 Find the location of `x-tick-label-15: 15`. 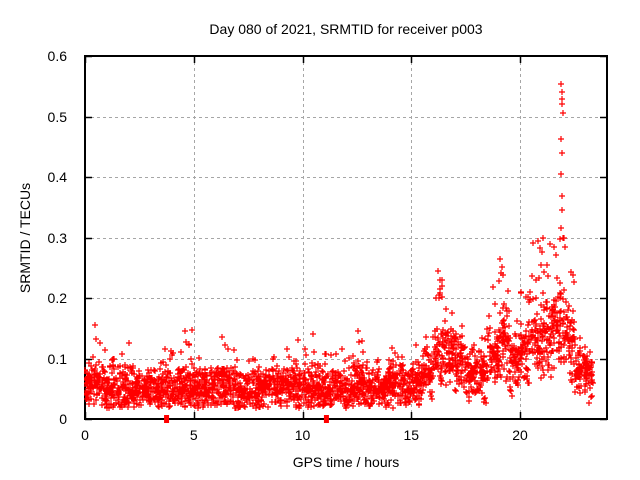

x-tick-label-15: 15 is located at coordinates (411, 435).